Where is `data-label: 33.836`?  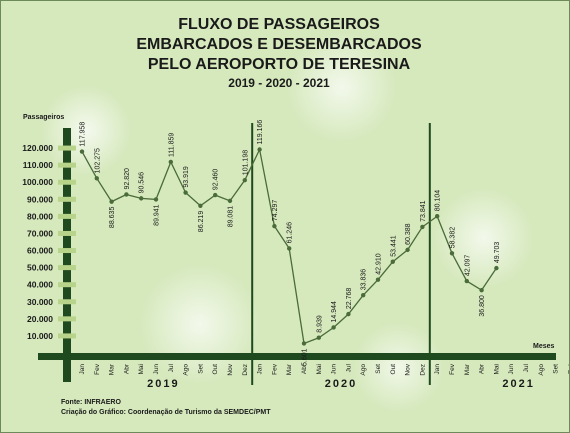 data-label: 33.836 is located at coordinates (364, 280).